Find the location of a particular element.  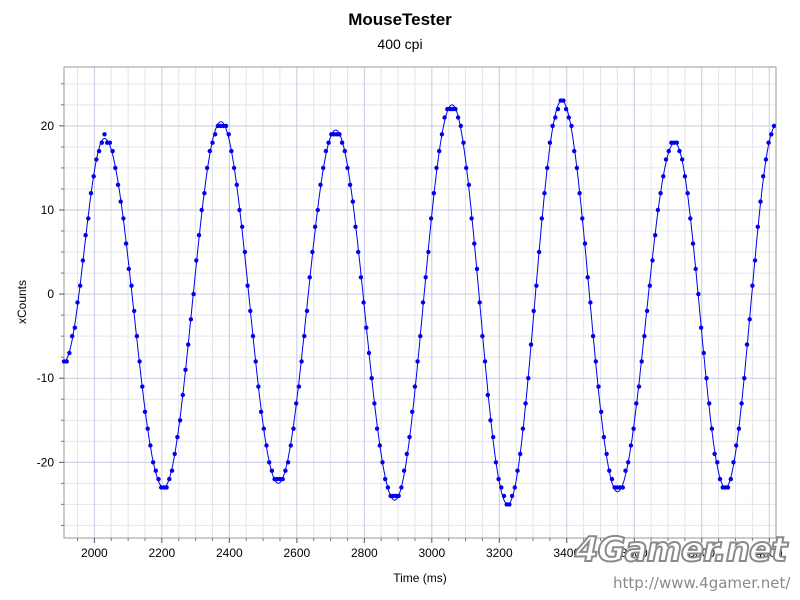

y-axis-title: xCounts is located at coordinates (22, 302).